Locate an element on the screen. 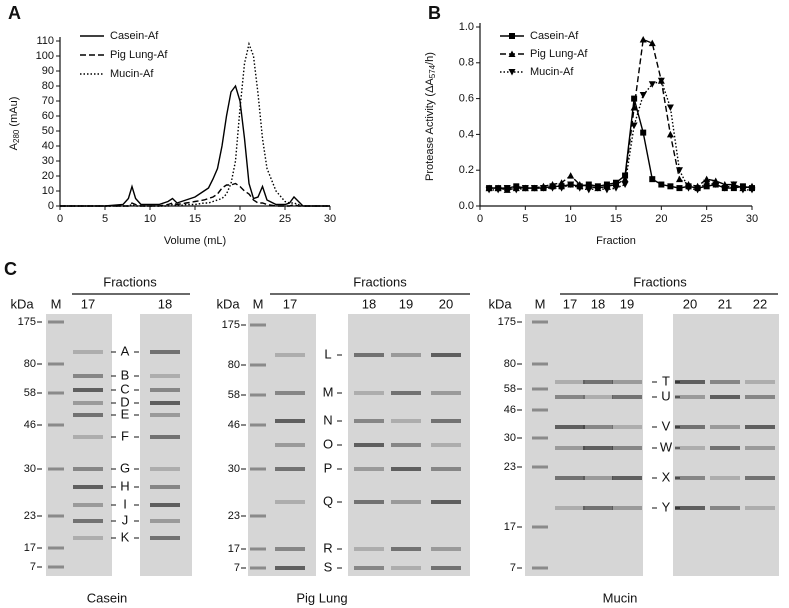 This screenshot has width=789, height=608. y-tick-label: 0.4 is located at coordinates (466, 134).